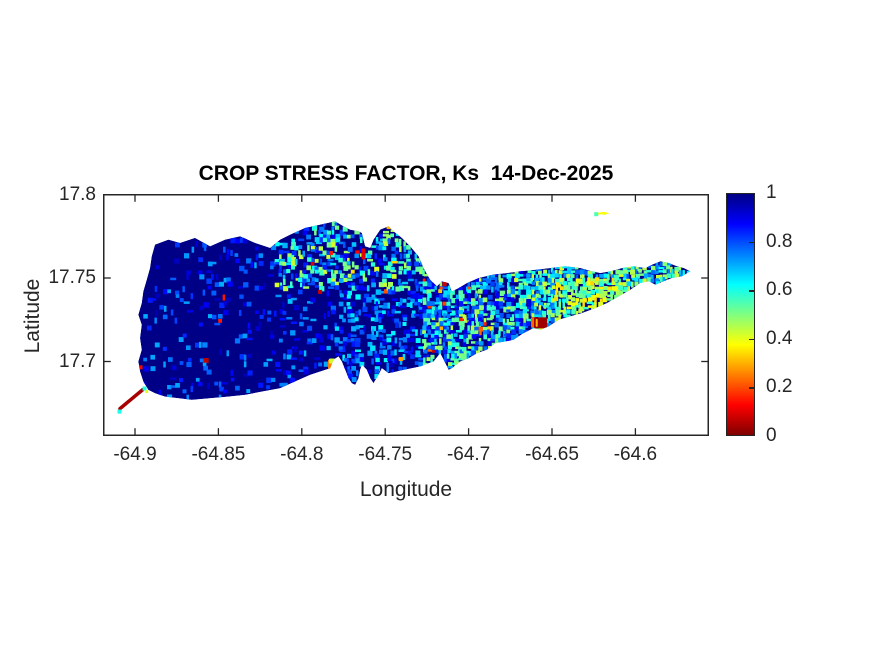 The width and height of the screenshot is (875, 656). Describe the element at coordinates (602, 213) in the screenshot. I see `buck-island` at that location.